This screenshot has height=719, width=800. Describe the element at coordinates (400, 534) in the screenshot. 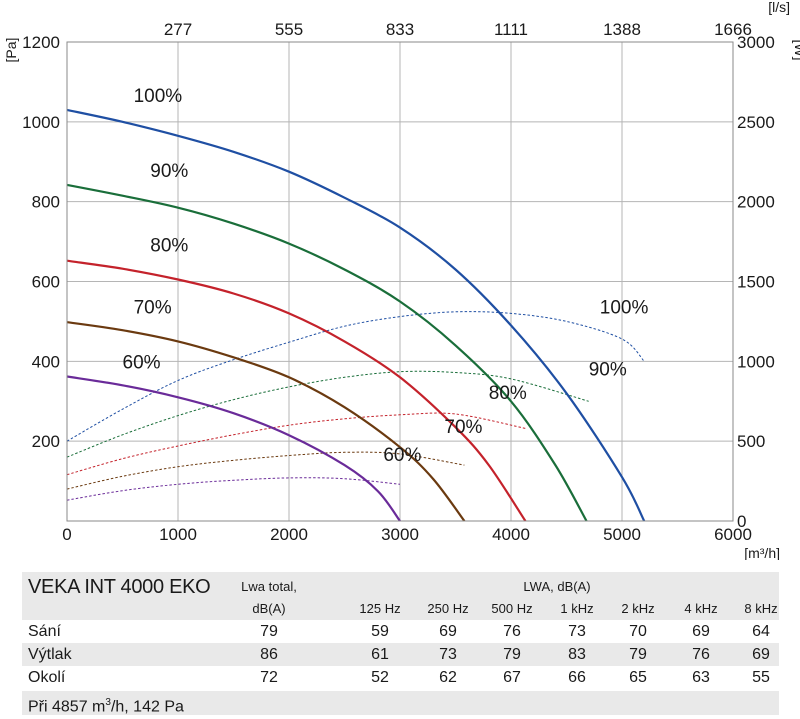

I see `x-tick-label: 3000` at that location.